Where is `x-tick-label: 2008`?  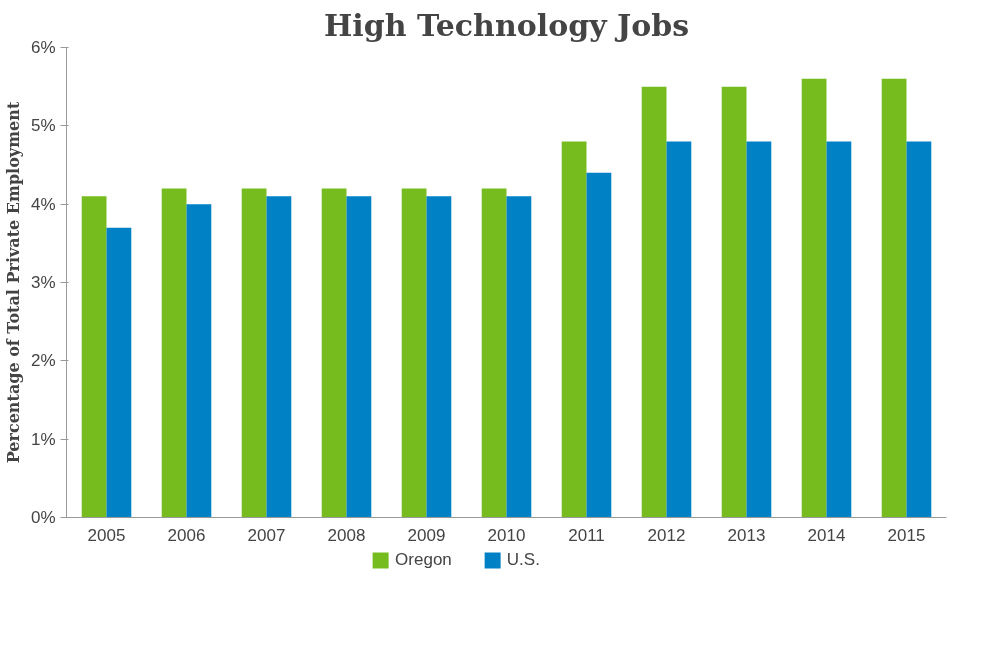 x-tick-label: 2008 is located at coordinates (346, 535).